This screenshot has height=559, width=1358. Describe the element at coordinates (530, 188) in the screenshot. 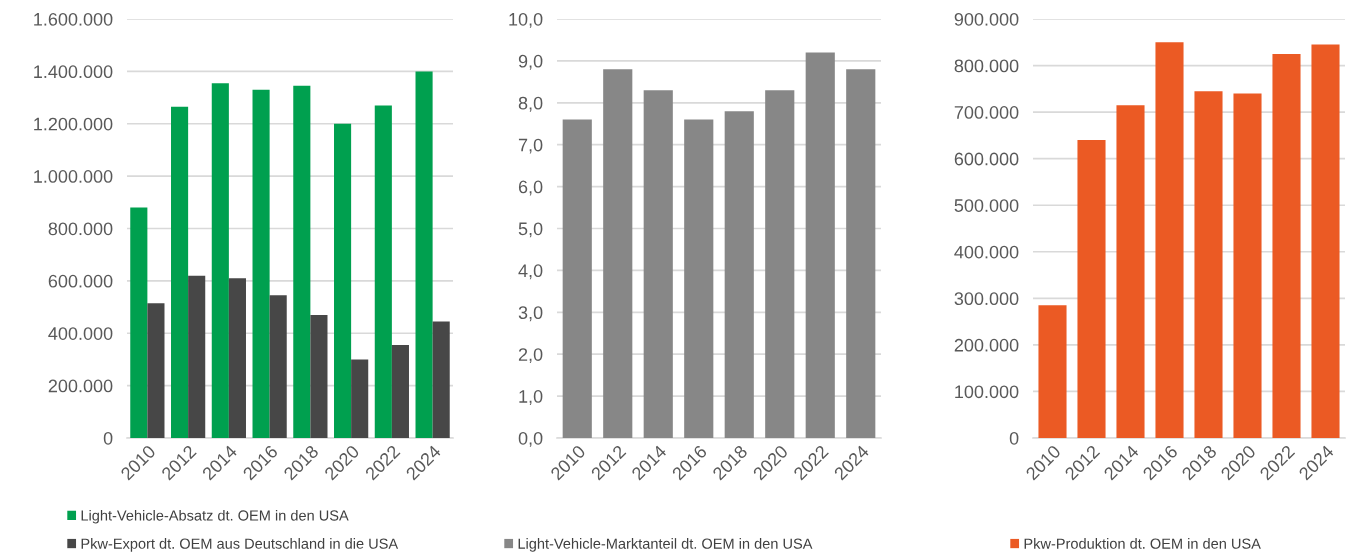

I see `y-tick-label: 6,0` at that location.